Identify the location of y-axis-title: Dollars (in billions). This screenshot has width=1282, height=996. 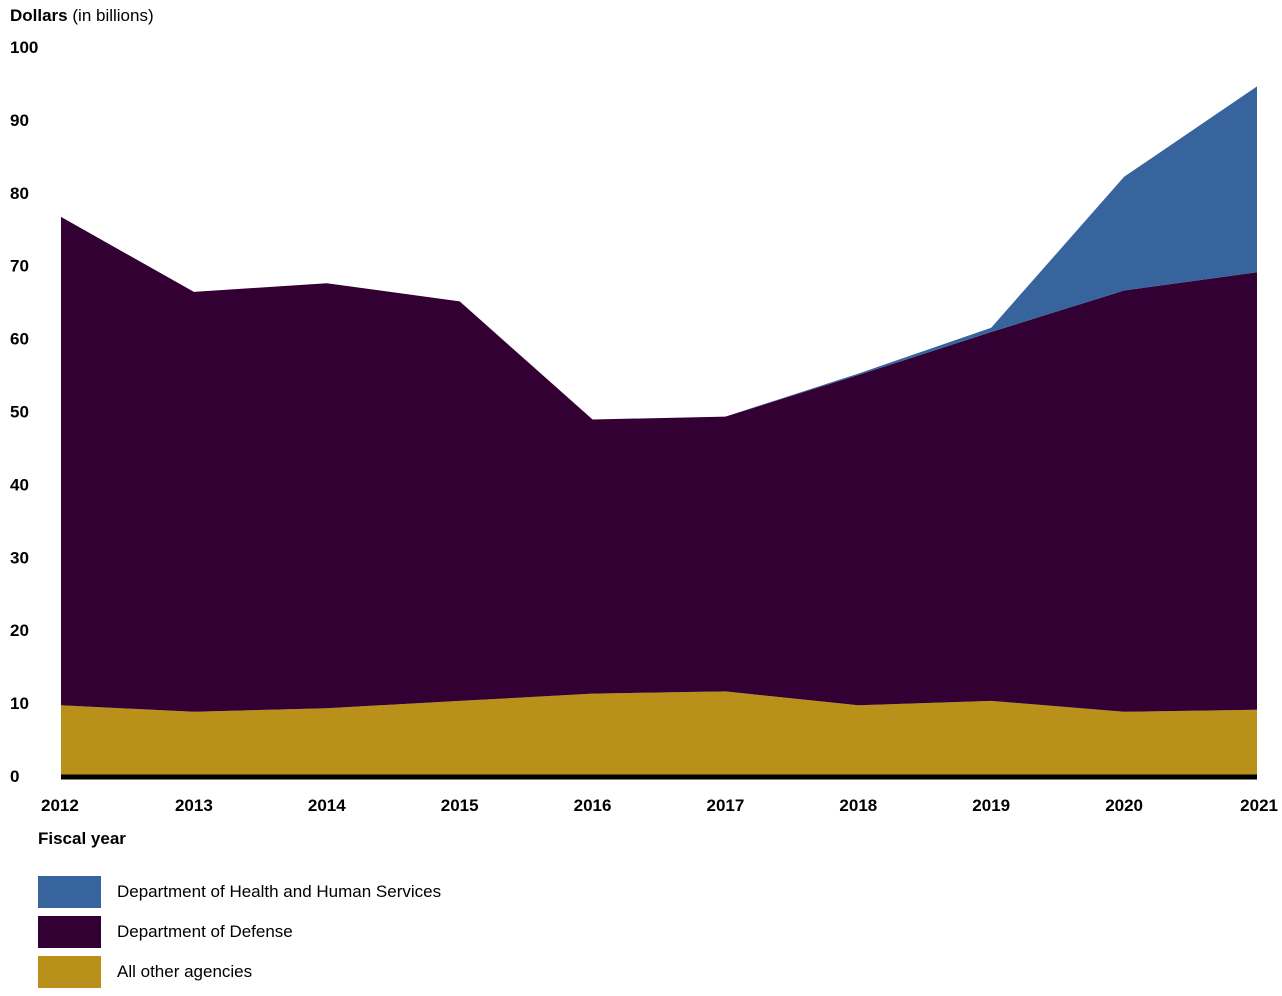
(82, 16).